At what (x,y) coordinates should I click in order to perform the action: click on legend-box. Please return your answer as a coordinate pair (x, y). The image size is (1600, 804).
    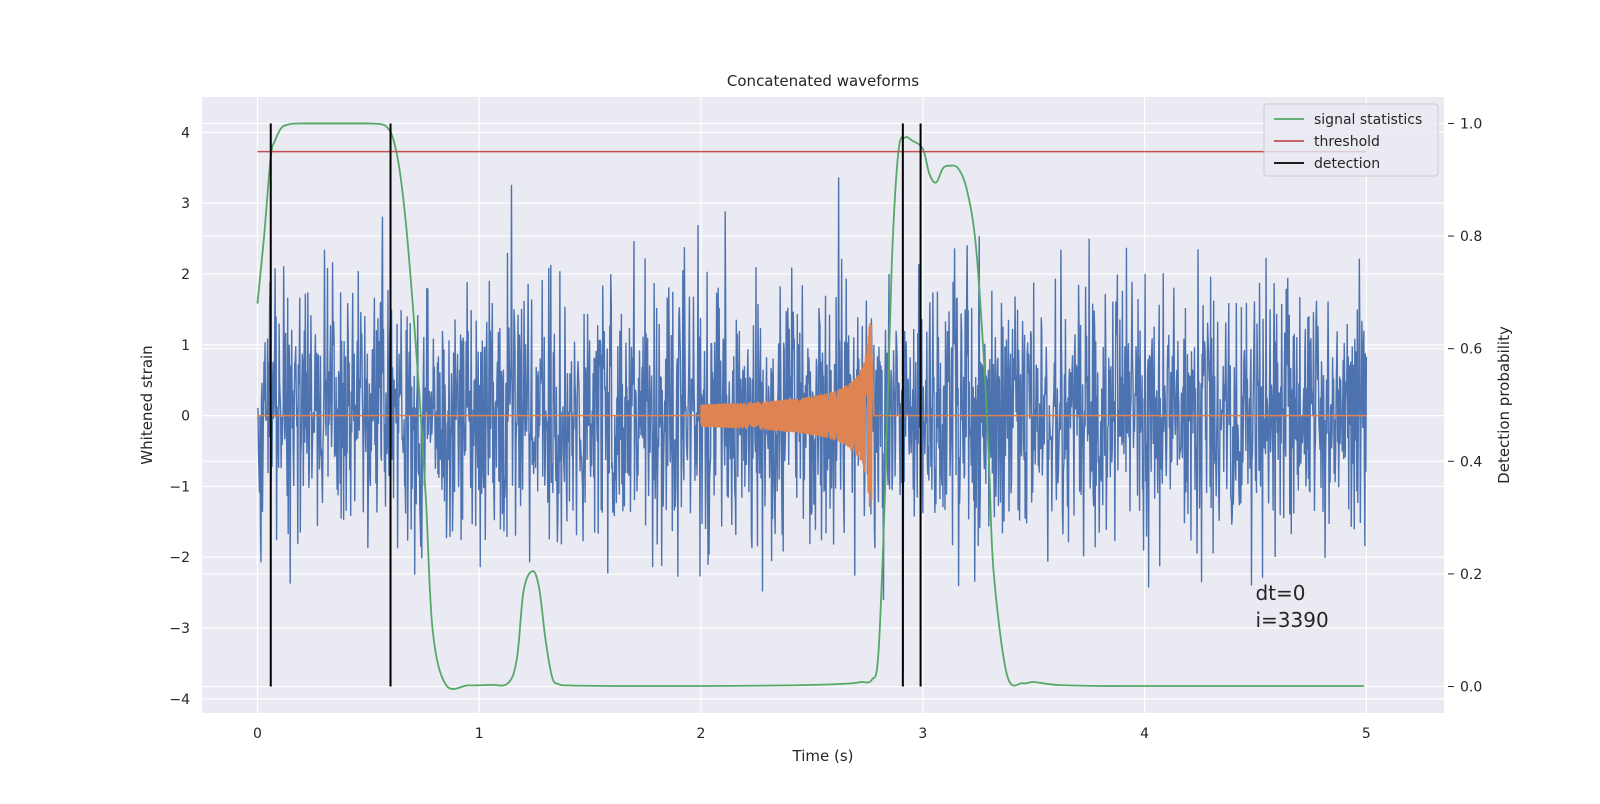
    Looking at the image, I should click on (1351, 140).